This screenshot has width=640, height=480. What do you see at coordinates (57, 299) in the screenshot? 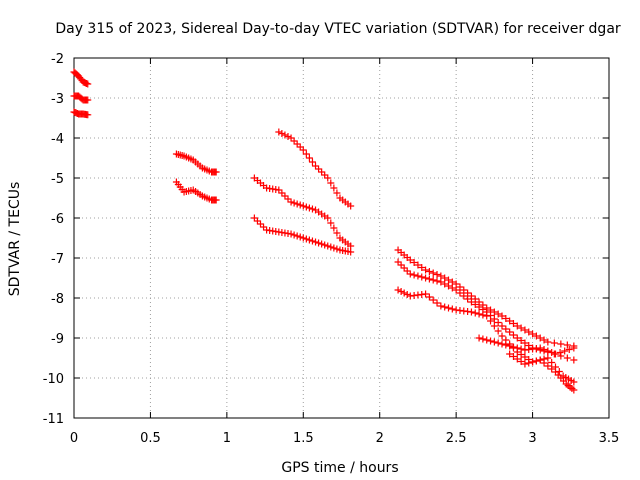
I see `y-tick-label: -8` at bounding box center [57, 299].